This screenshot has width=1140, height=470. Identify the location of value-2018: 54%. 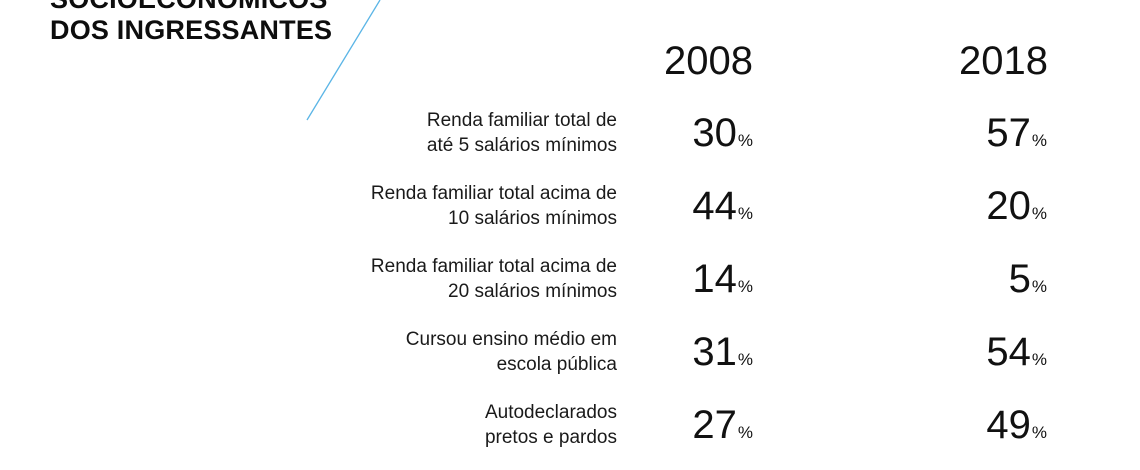
(962, 356).